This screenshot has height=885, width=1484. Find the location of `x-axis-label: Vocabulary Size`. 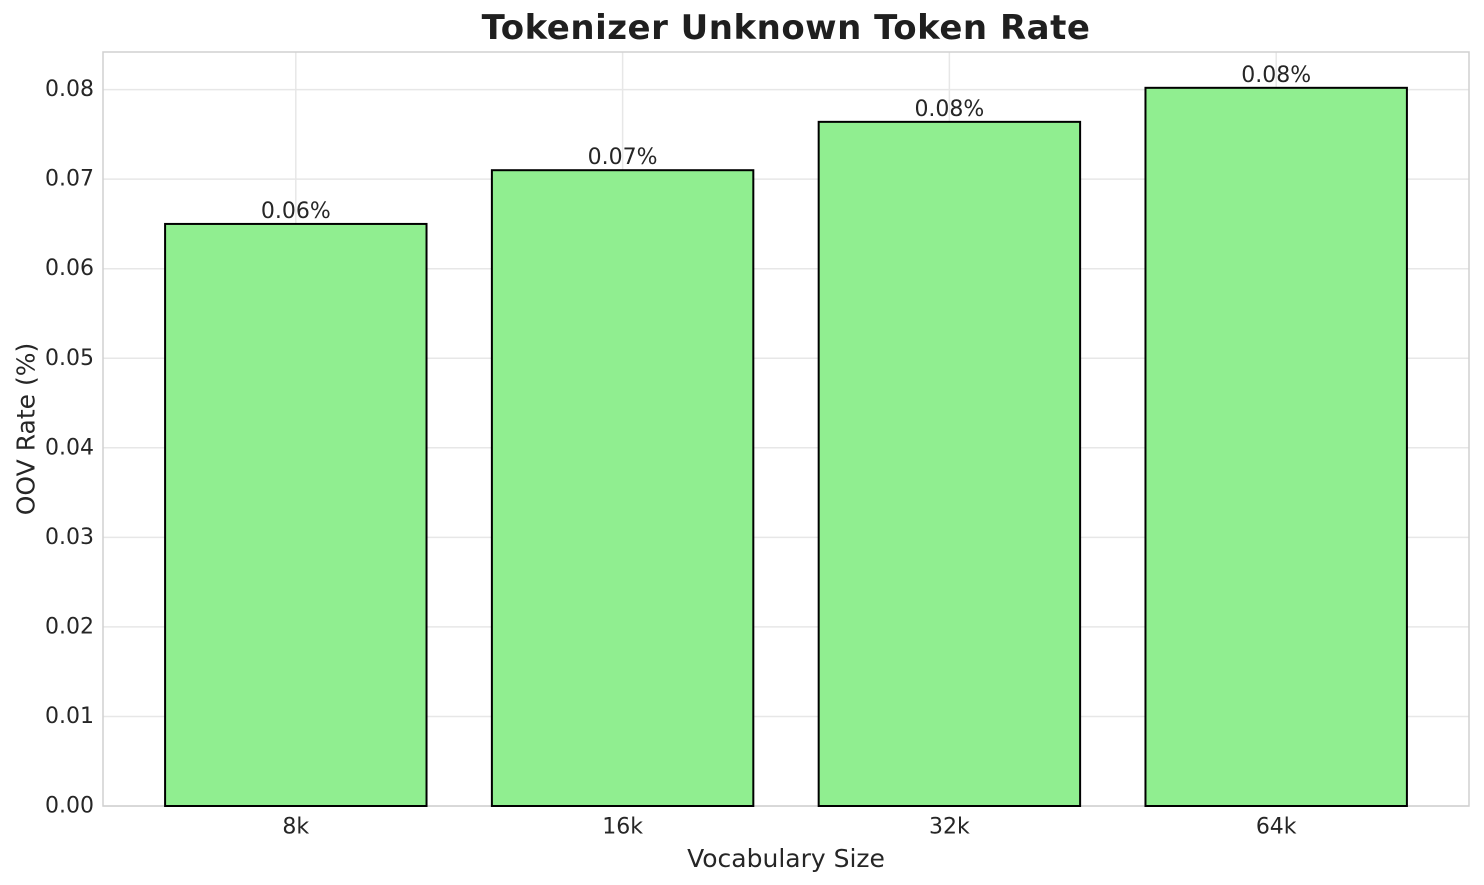

x-axis-label: Vocabulary Size is located at coordinates (786, 858).